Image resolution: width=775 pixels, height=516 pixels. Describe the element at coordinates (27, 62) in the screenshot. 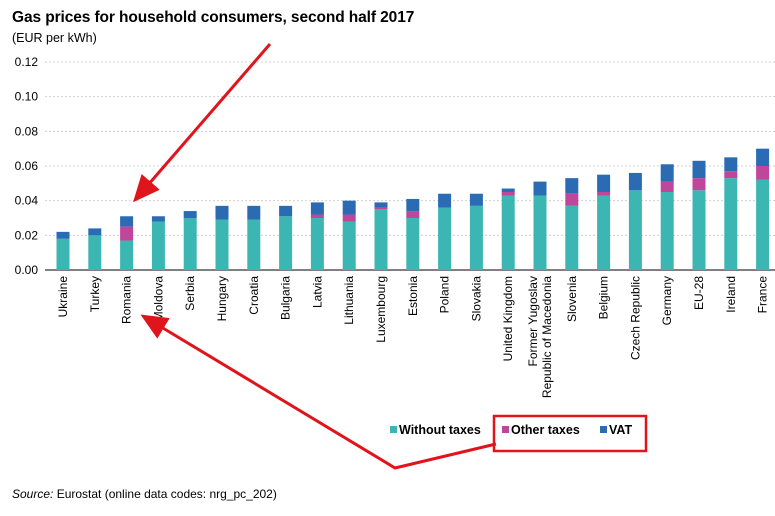

I see `y-tick-label: 0.12` at that location.